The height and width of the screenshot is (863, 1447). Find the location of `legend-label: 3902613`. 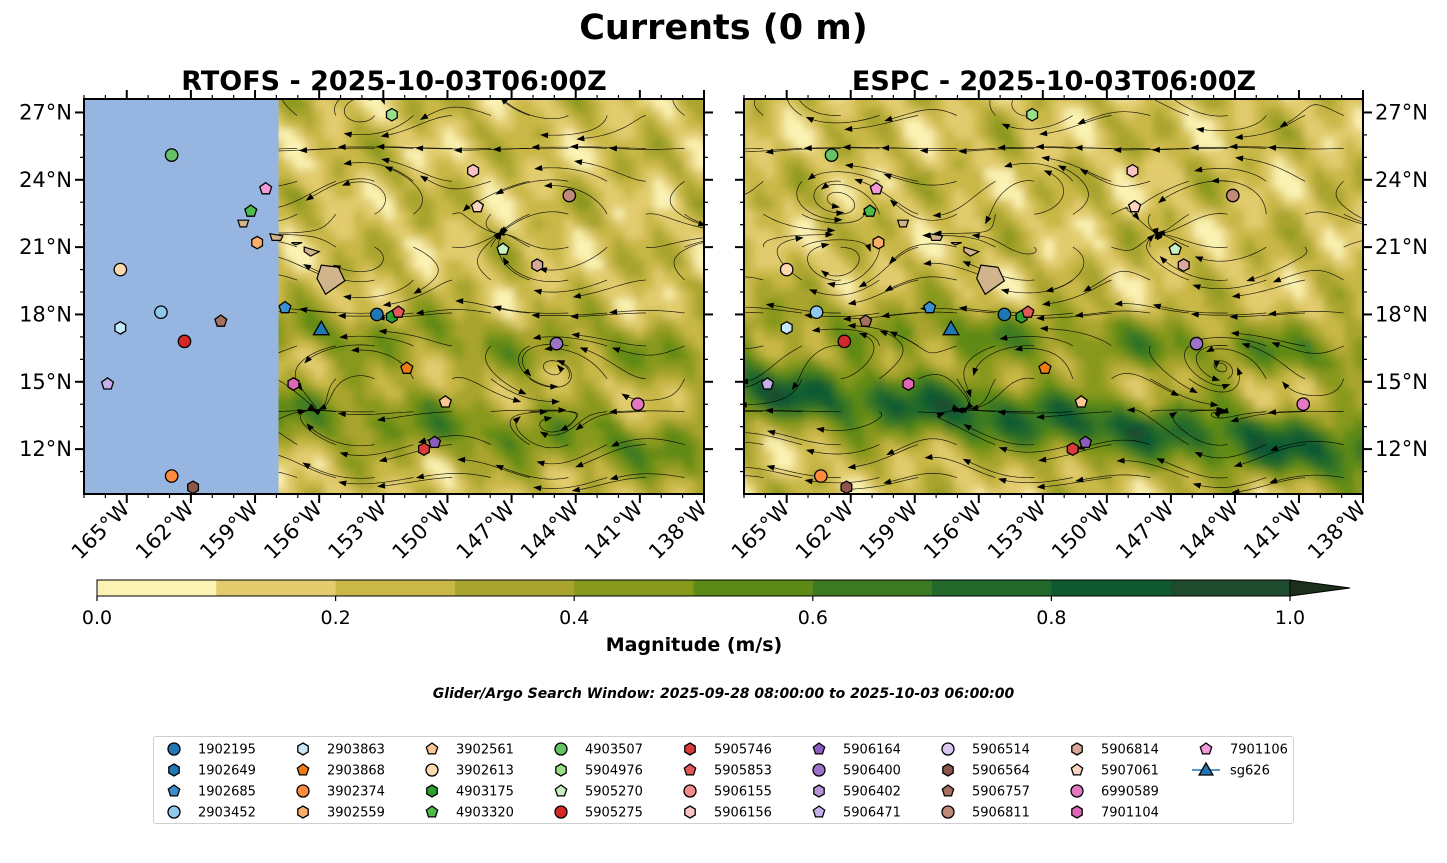

legend-label: 3902613 is located at coordinates (485, 771).